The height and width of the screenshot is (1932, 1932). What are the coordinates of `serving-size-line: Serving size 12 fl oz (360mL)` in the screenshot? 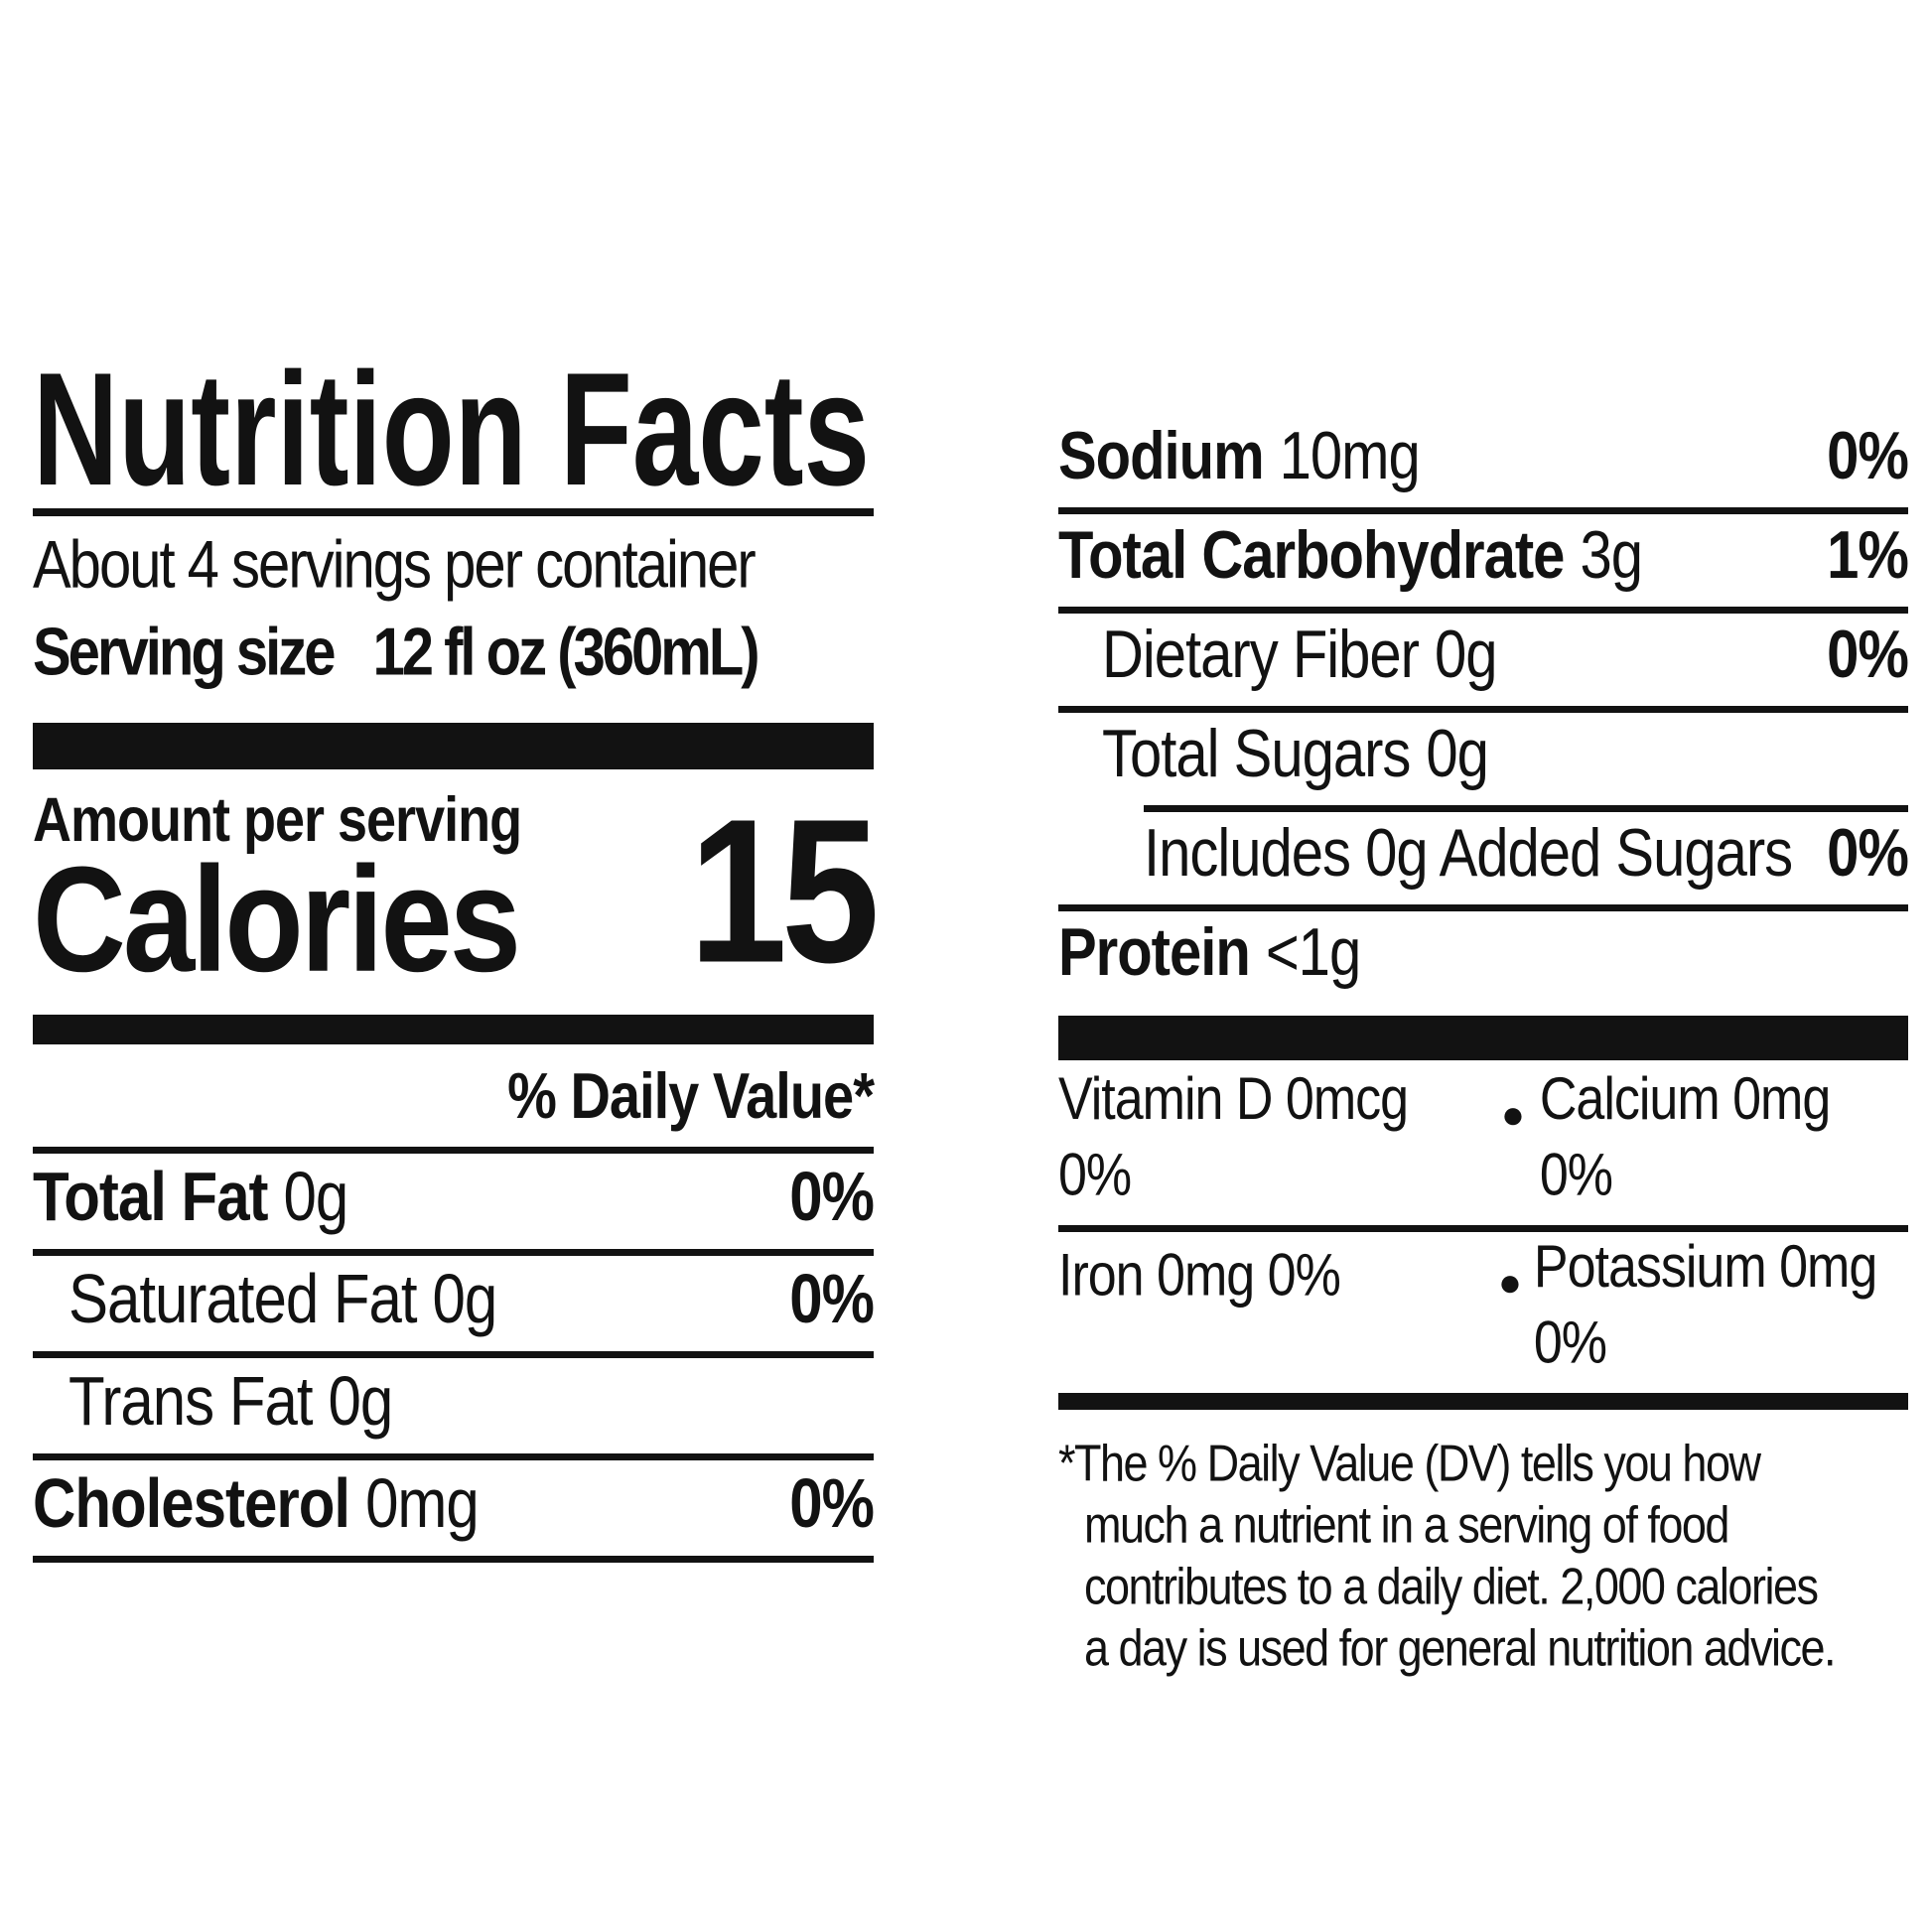 It's located at (454, 653).